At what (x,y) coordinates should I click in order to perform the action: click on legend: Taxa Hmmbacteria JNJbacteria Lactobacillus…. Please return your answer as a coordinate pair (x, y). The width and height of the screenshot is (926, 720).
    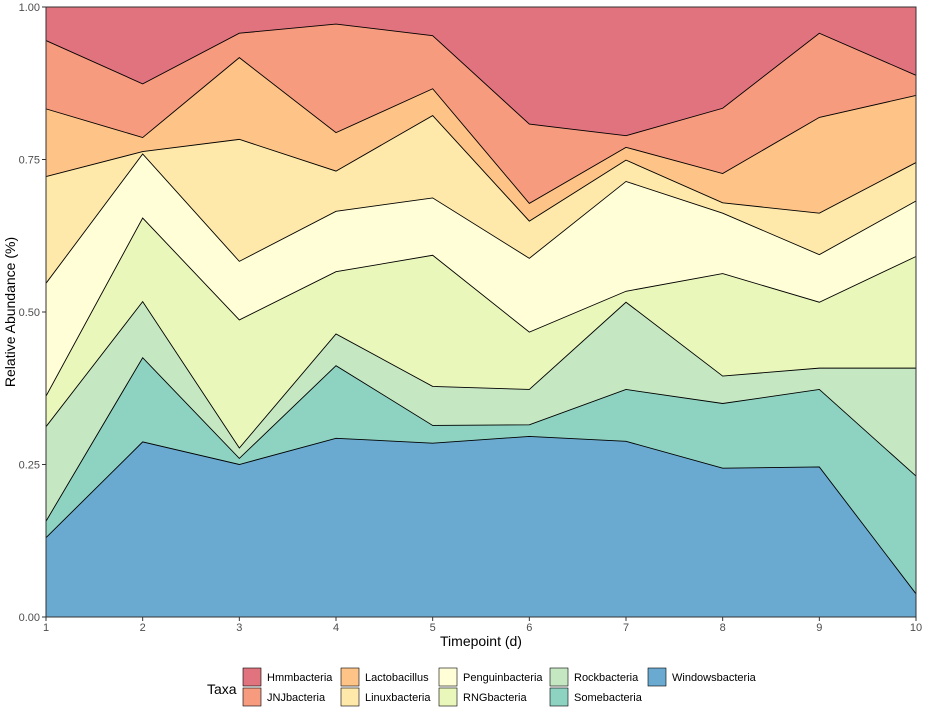
    Looking at the image, I should click on (482, 687).